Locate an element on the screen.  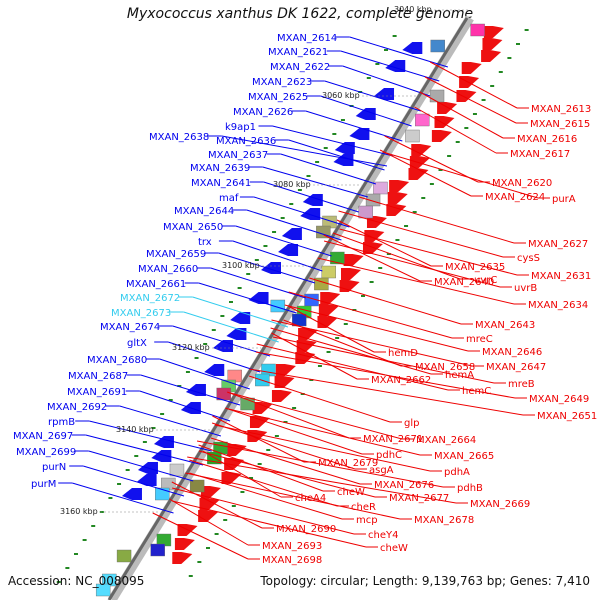
gene-label-minus-strand: MXAN_2662 is located at coordinates (401, 380).